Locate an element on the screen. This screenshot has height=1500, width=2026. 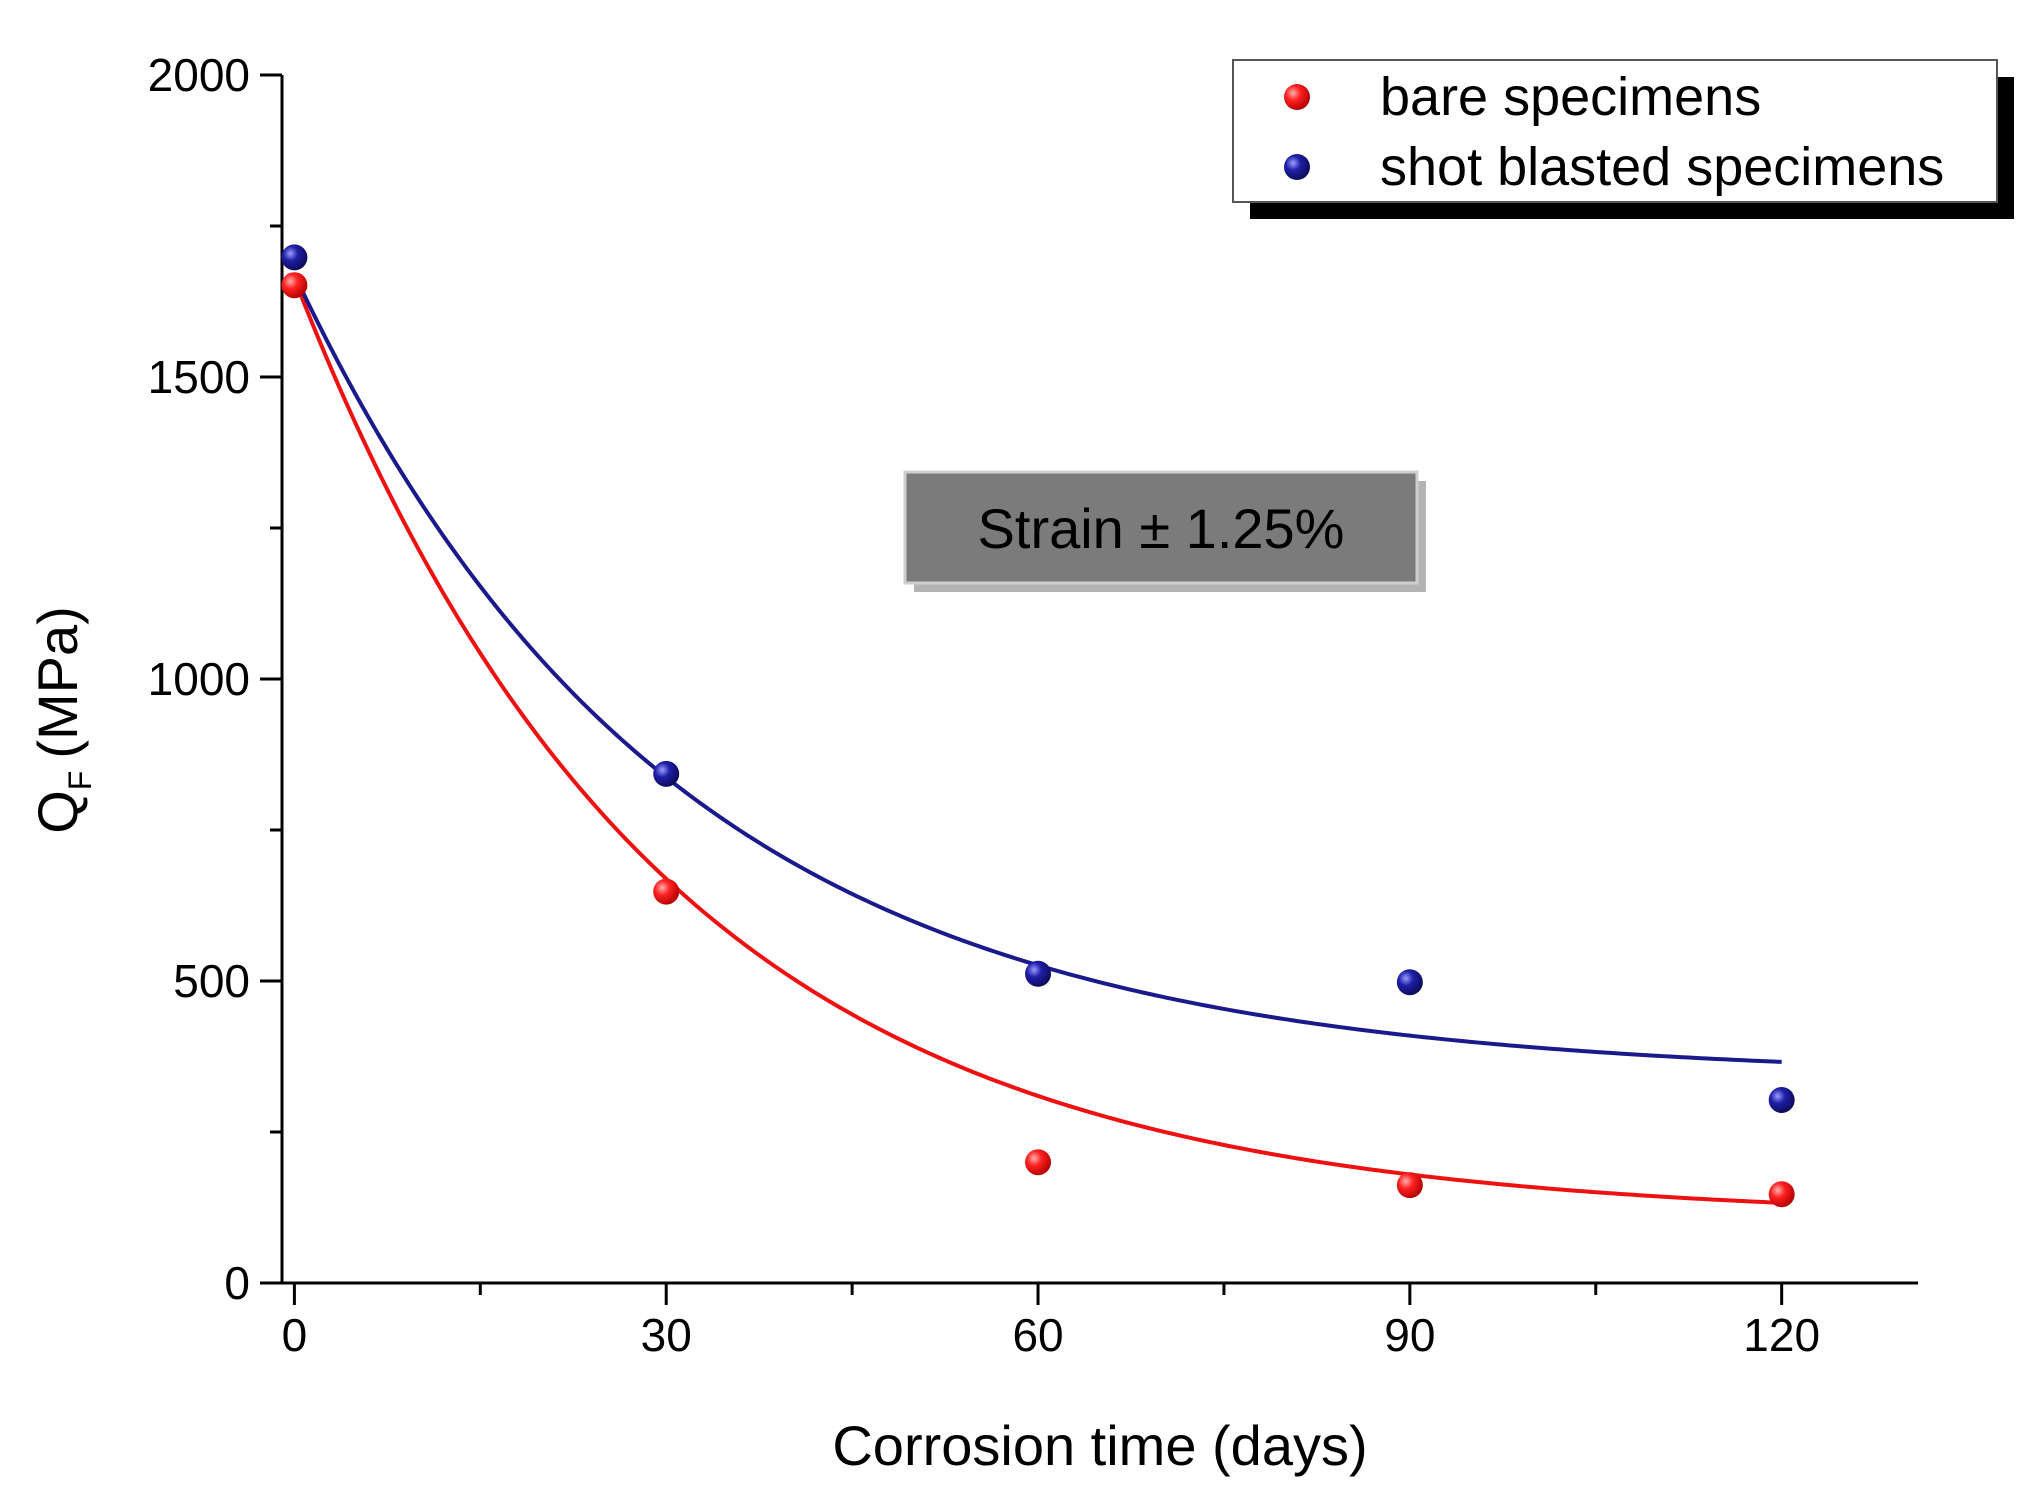
strain-annotation-text: Strain ± 1.25% is located at coordinates (1161, 528).